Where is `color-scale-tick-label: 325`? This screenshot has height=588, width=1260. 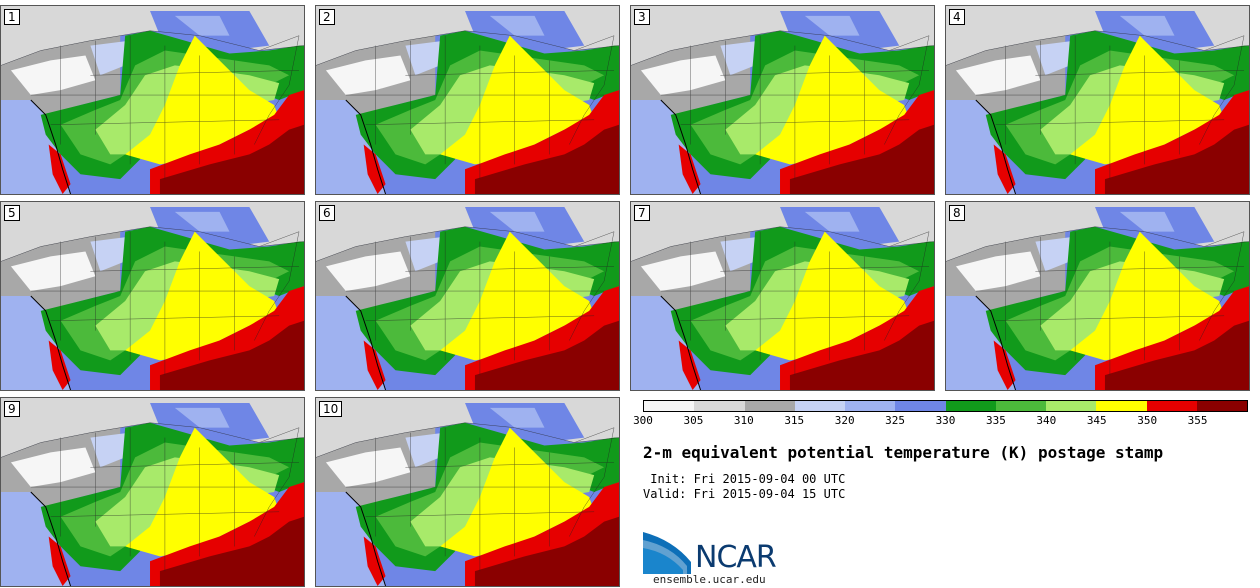 color-scale-tick-label: 325 is located at coordinates (895, 420).